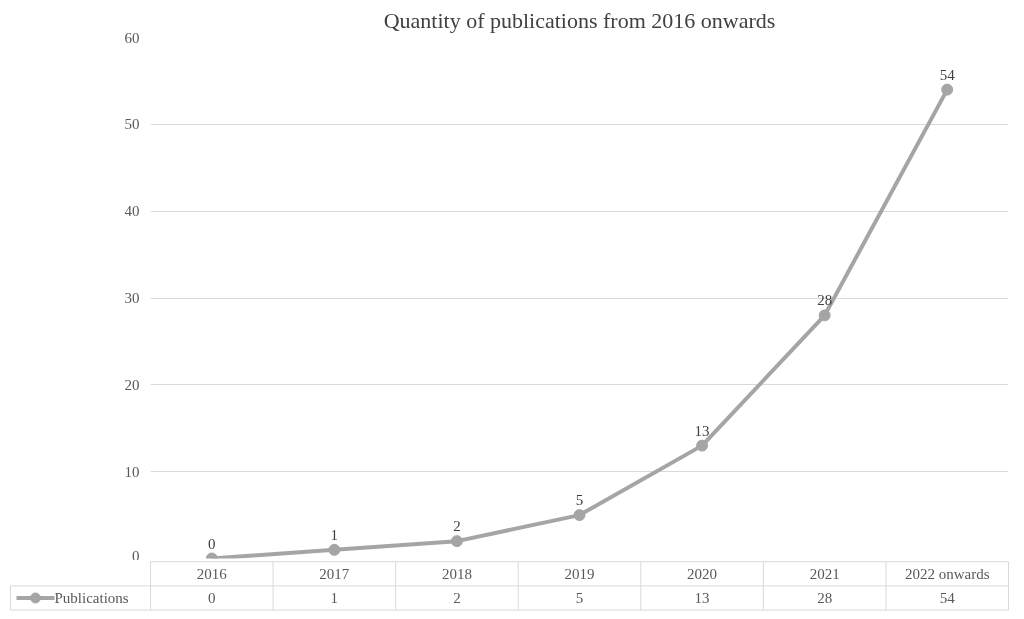  What do you see at coordinates (132, 384) in the screenshot?
I see `y-tick-label: 20` at bounding box center [132, 384].